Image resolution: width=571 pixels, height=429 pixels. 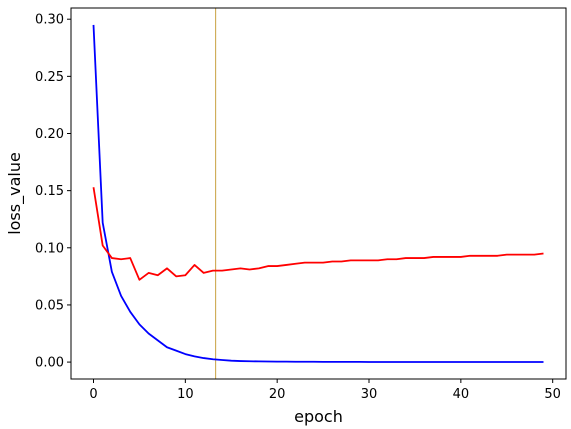 I want to click on x-axis-ticks: 0 10 20 30 40 50, so click(x=325, y=390).